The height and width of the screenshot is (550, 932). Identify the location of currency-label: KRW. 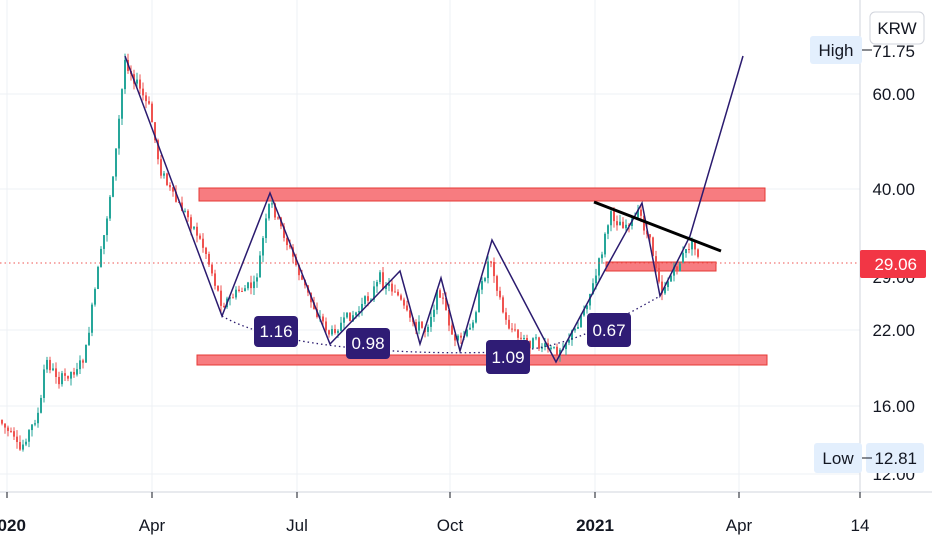
(896, 28).